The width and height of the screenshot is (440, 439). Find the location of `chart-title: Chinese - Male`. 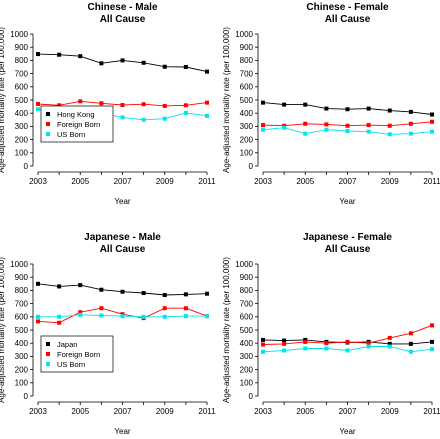

chart-title: Chinese - Male is located at coordinates (122, 7).